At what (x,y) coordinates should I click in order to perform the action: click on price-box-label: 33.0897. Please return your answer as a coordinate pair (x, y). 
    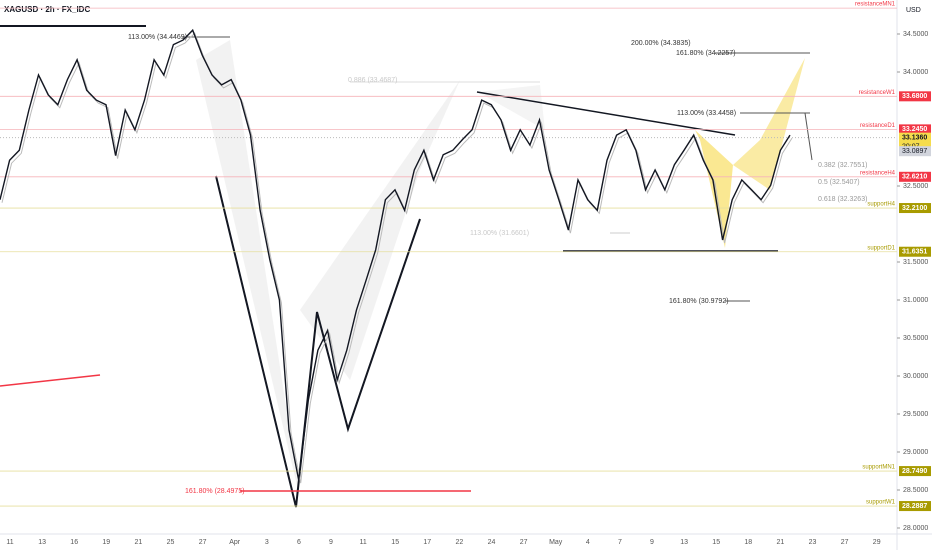
    Looking at the image, I should click on (914, 151).